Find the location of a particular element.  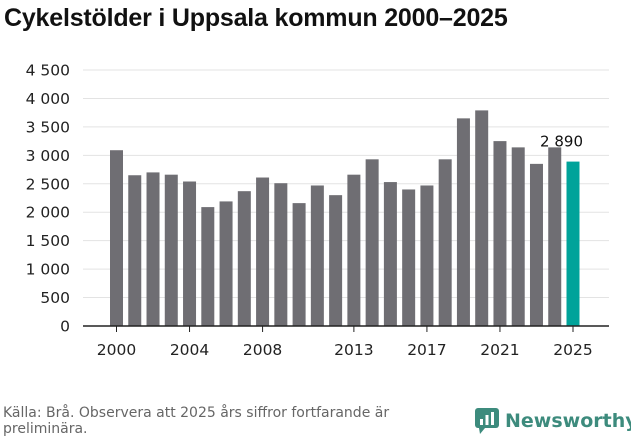

bar-2018 is located at coordinates (445, 242).